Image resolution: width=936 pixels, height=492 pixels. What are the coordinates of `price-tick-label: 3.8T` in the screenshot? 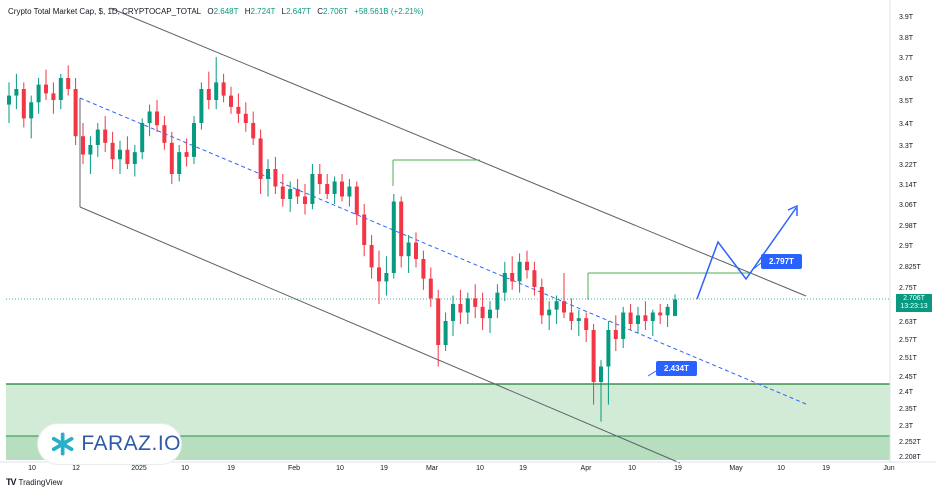 It's located at (906, 38).